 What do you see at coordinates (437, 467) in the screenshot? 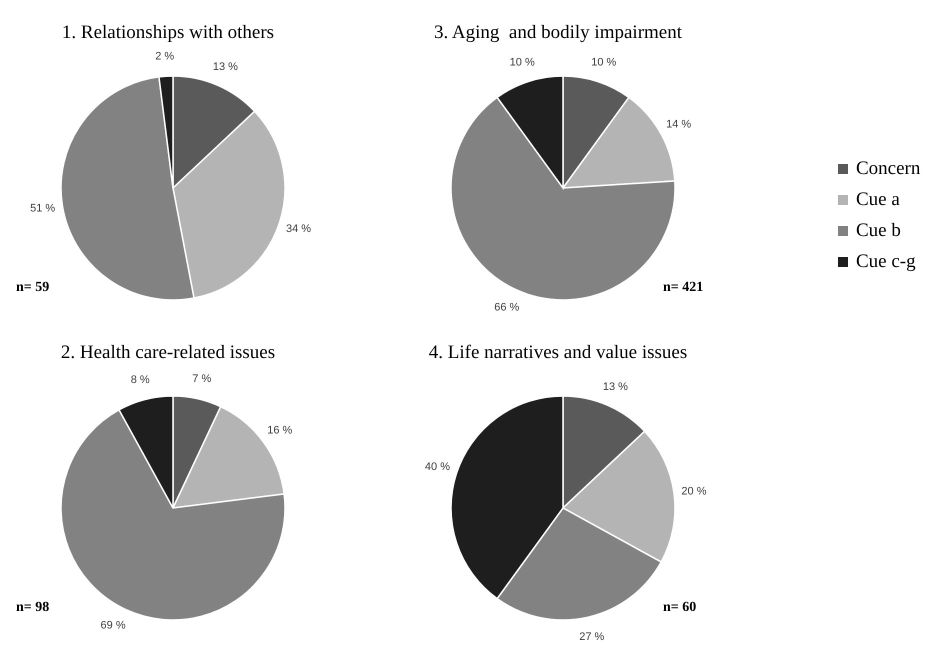
I see `data-label: 40 %` at bounding box center [437, 467].